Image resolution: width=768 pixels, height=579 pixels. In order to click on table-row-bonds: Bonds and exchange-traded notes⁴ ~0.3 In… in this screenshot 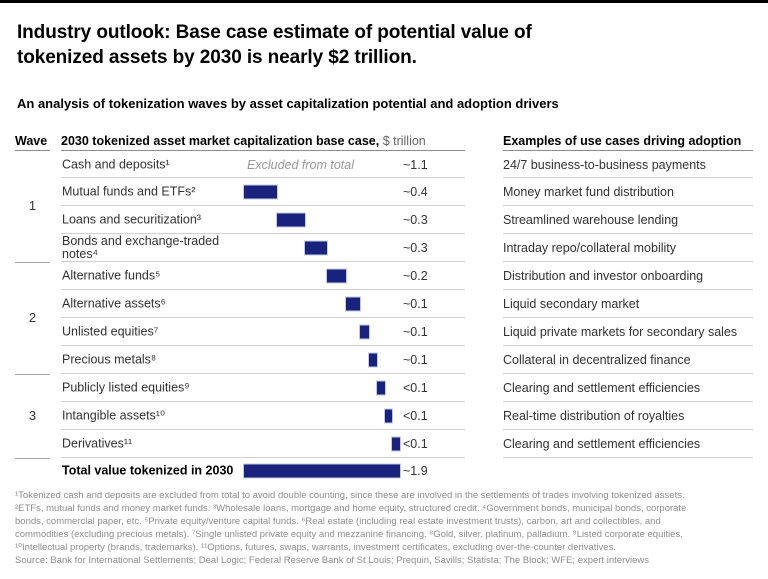, I will do `click(384, 248)`.